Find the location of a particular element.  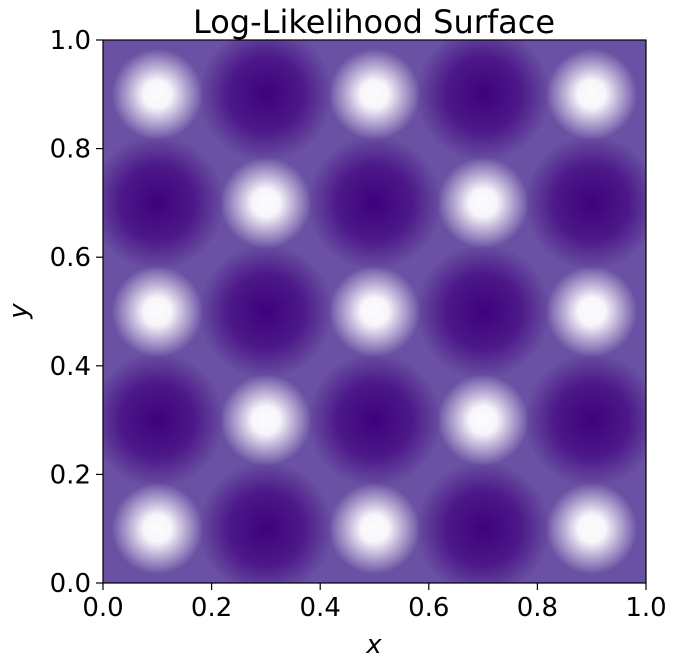

x-axis: 0.0 0.2 0.4 0.6 0.8 1.0 is located at coordinates (374, 603).